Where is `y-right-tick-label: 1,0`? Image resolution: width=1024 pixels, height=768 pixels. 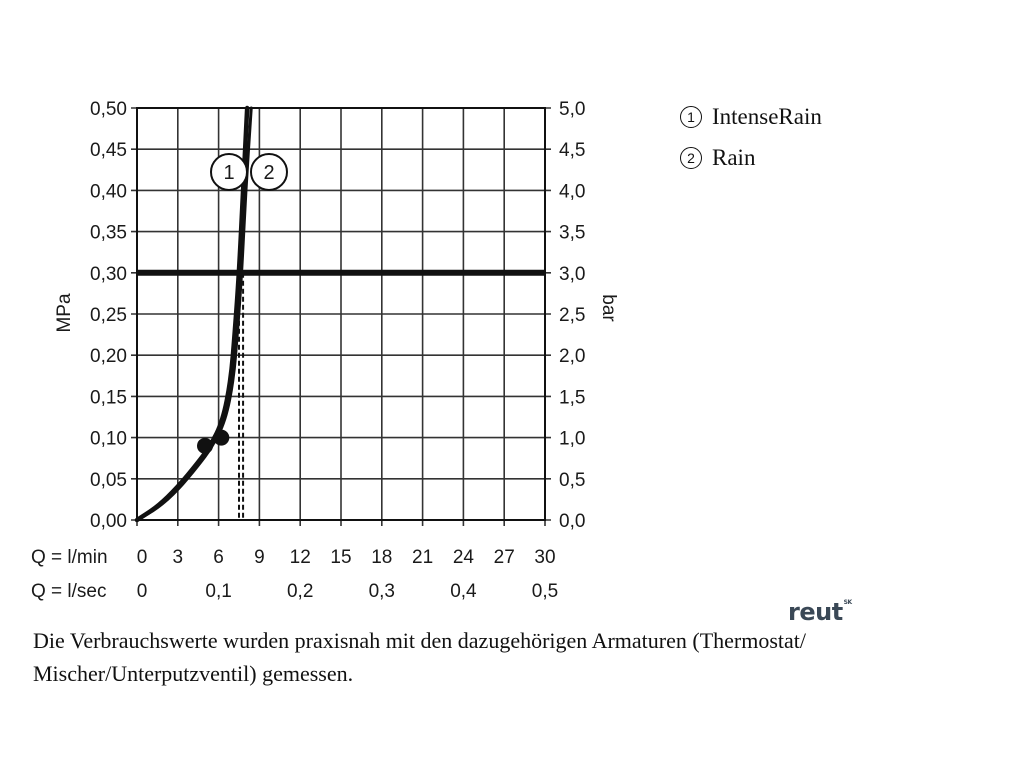
y-right-tick-label: 1,0 is located at coordinates (572, 439).